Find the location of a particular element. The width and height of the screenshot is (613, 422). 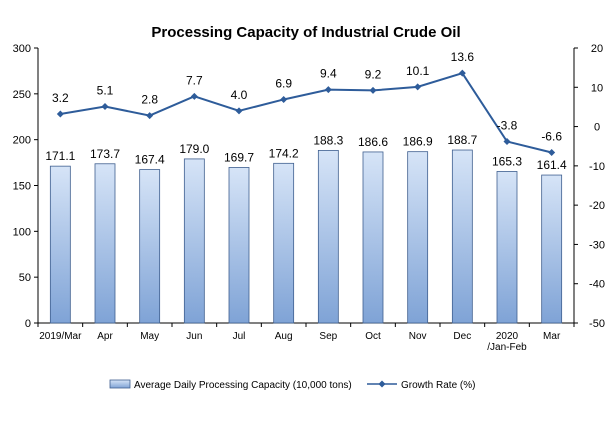

legend-line-marker is located at coordinates (382, 384).